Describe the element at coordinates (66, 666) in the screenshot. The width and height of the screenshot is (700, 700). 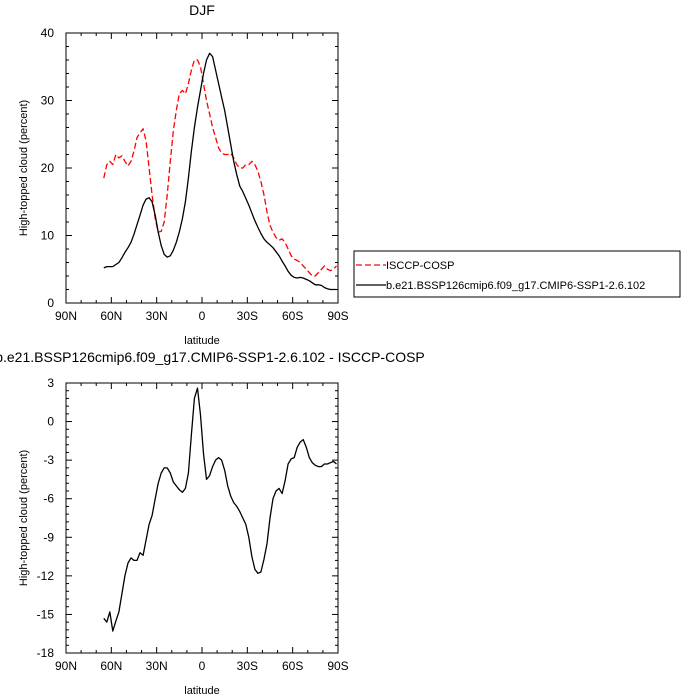
I see `bottom-xtick-label: 90N` at that location.